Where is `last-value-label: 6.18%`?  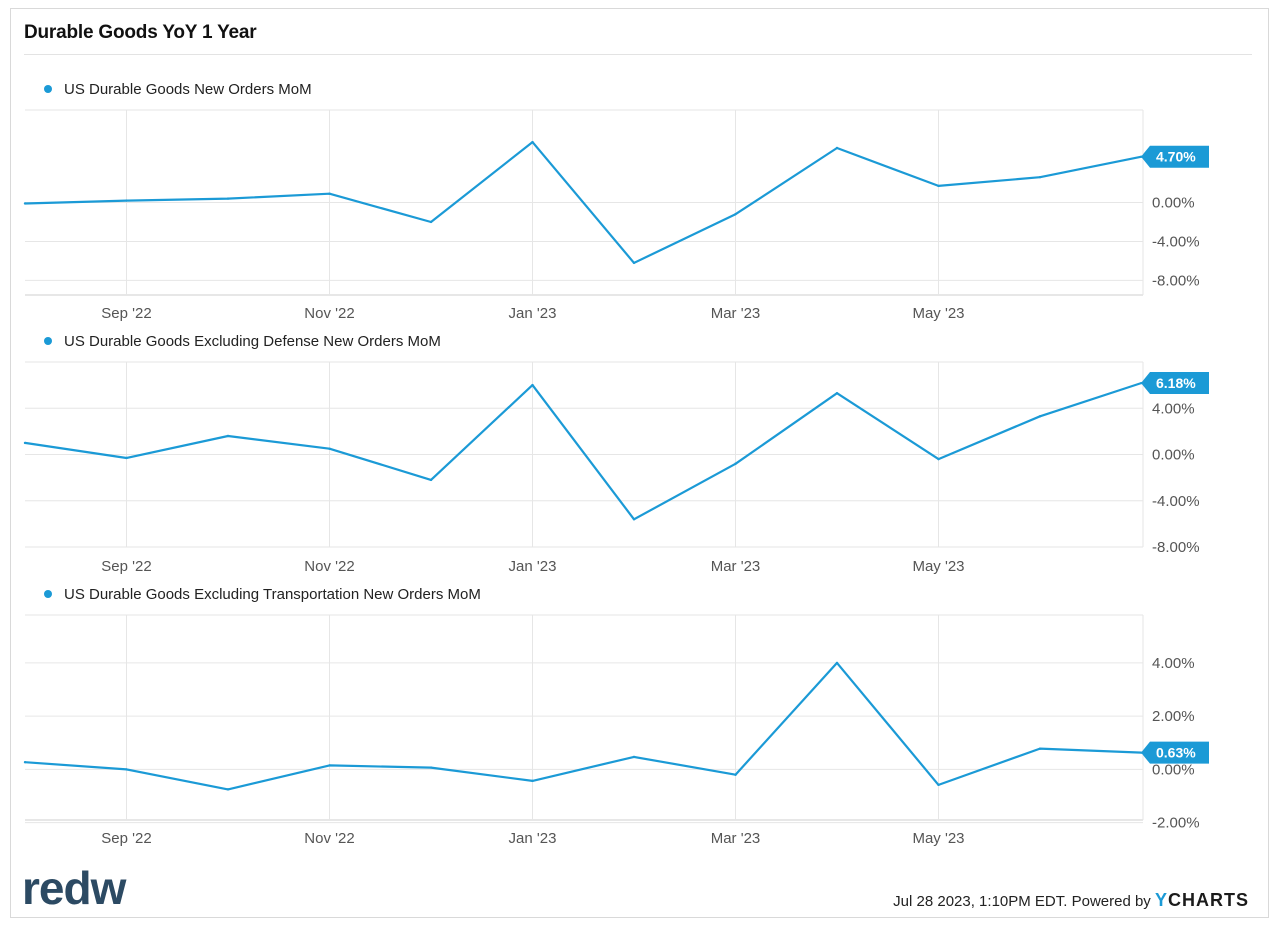 last-value-label: 6.18% is located at coordinates (1176, 383).